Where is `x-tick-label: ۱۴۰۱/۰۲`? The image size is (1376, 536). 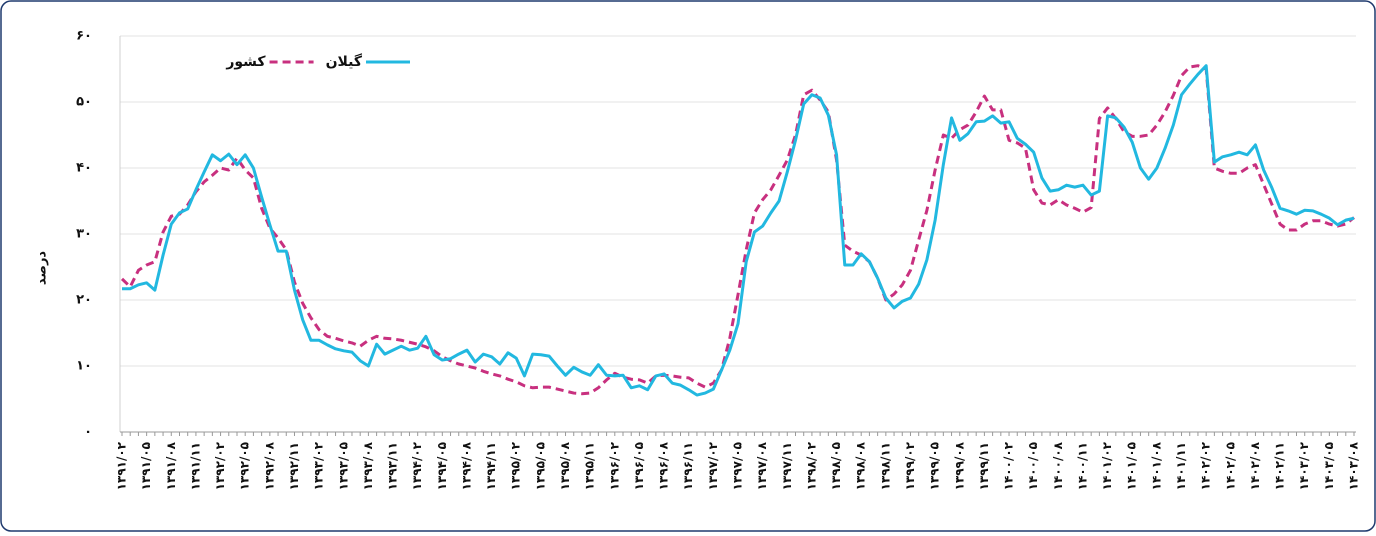 x-tick-label: ۱۴۰۱/۰۲ is located at coordinates (1107, 465).